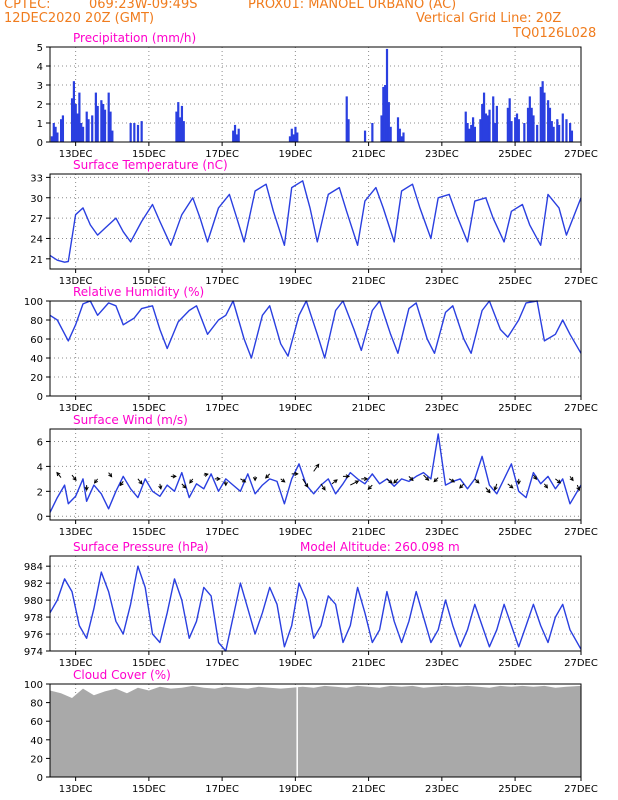  What do you see at coordinates (36, 359) in the screenshot?
I see `y-tick-label: 40` at bounding box center [36, 359].